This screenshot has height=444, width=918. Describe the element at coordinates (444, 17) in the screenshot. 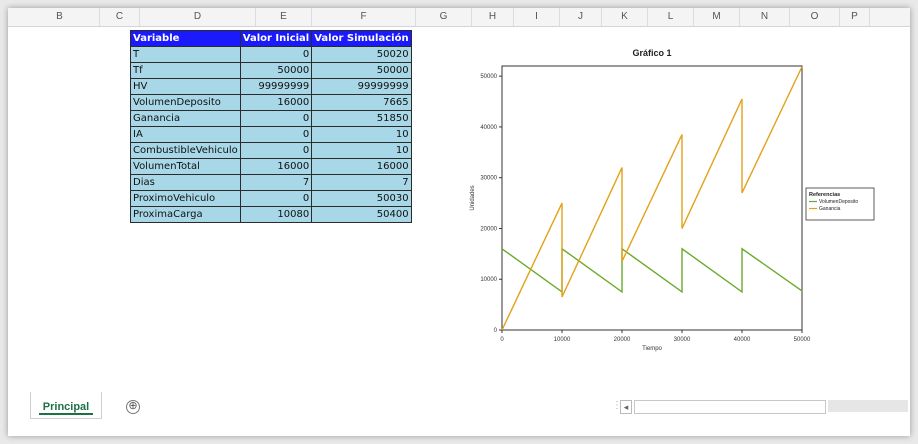

I see `column-header-g: G` at that location.